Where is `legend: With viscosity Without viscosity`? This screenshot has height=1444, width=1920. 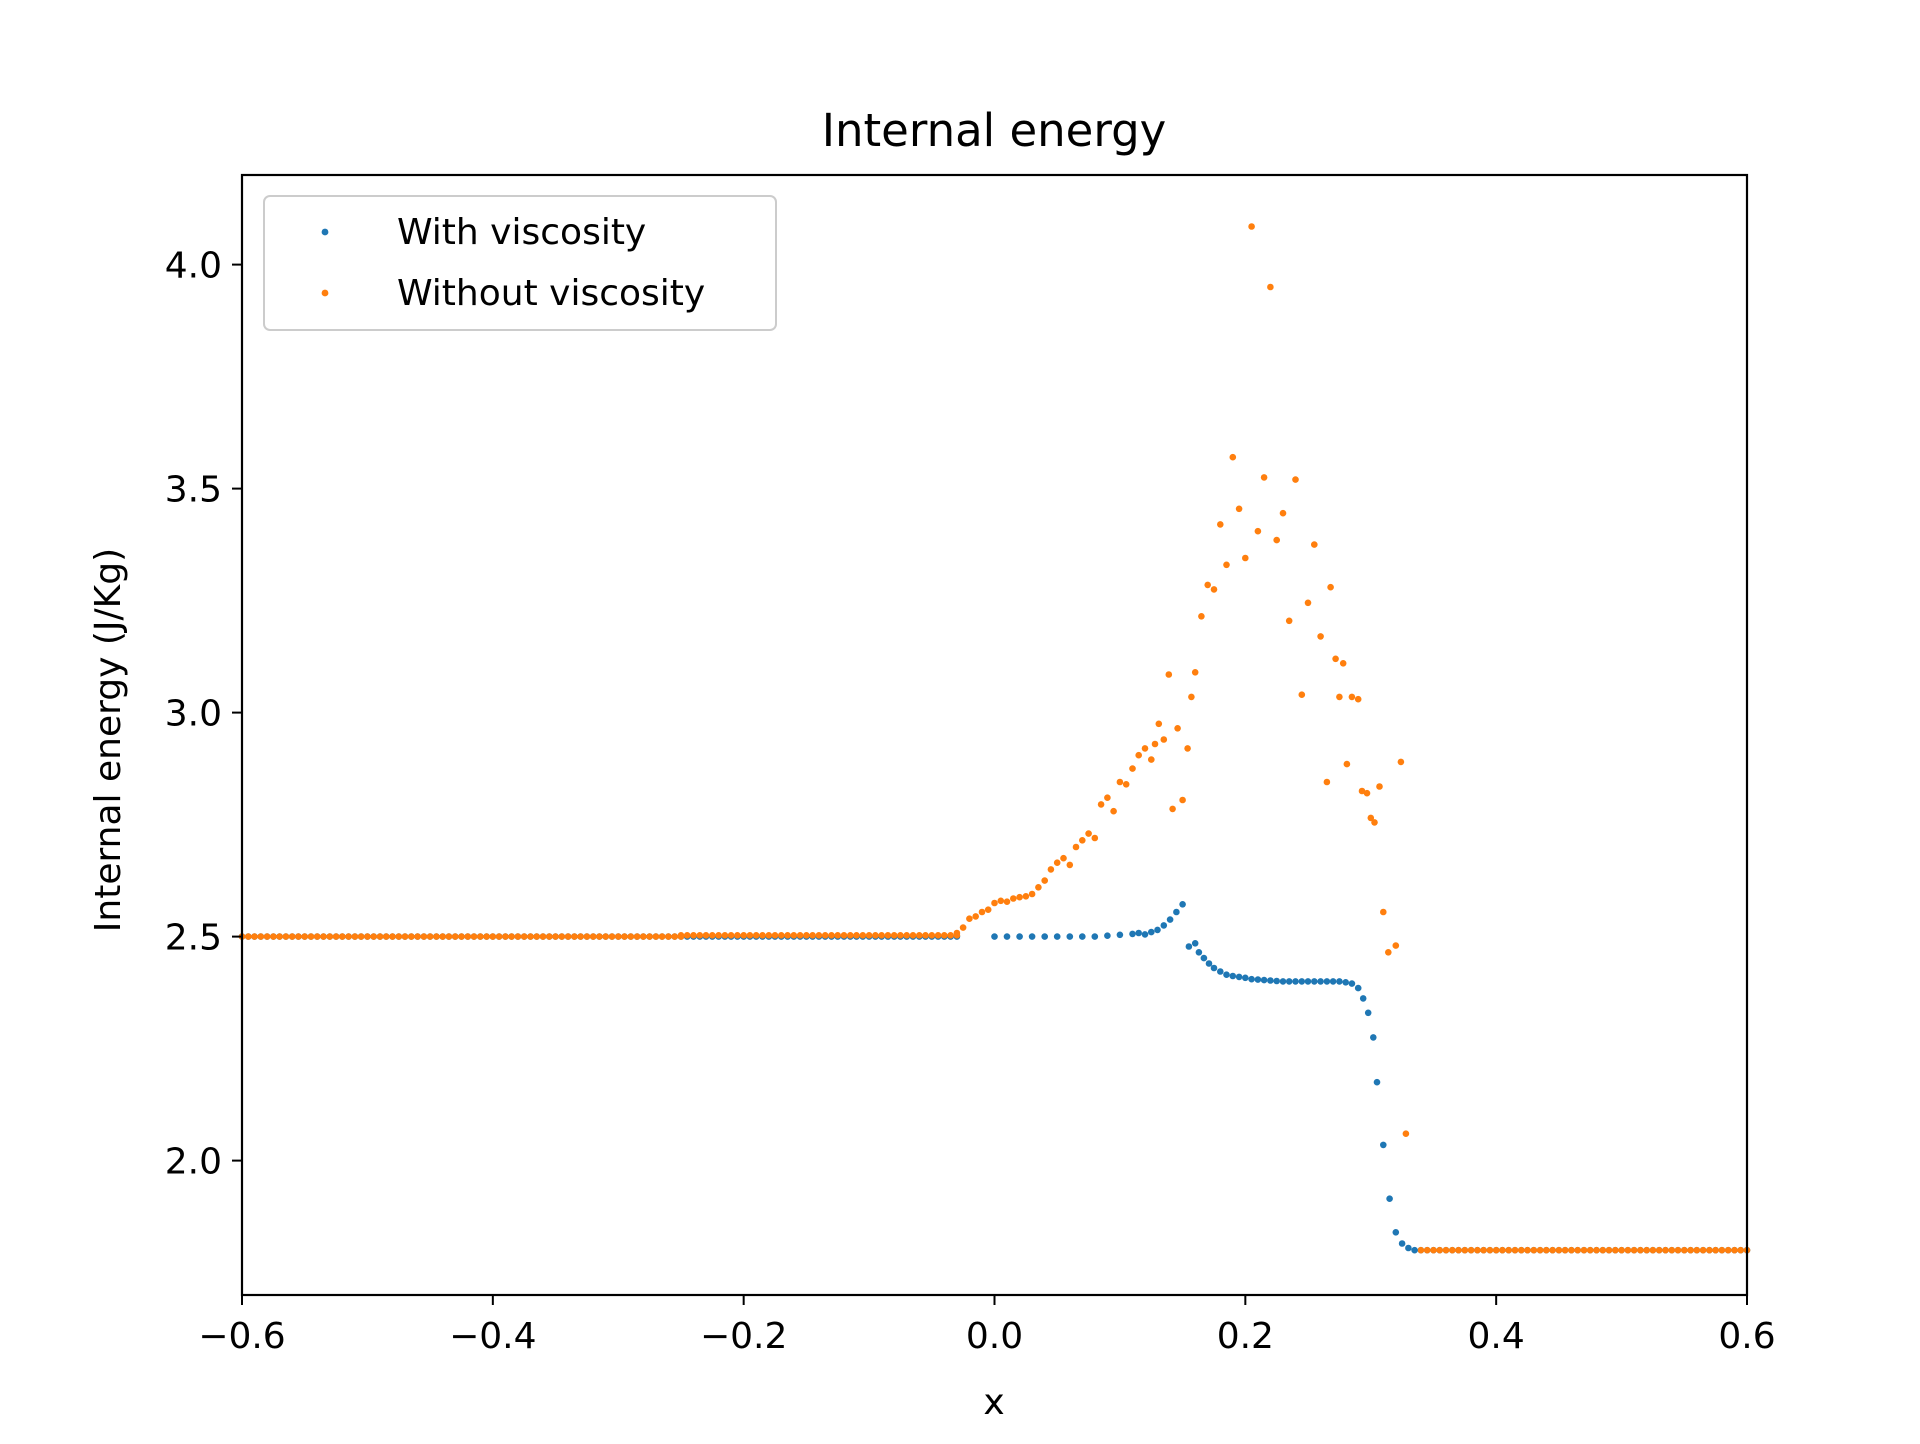
legend: With viscosity Without viscosity is located at coordinates (520, 263).